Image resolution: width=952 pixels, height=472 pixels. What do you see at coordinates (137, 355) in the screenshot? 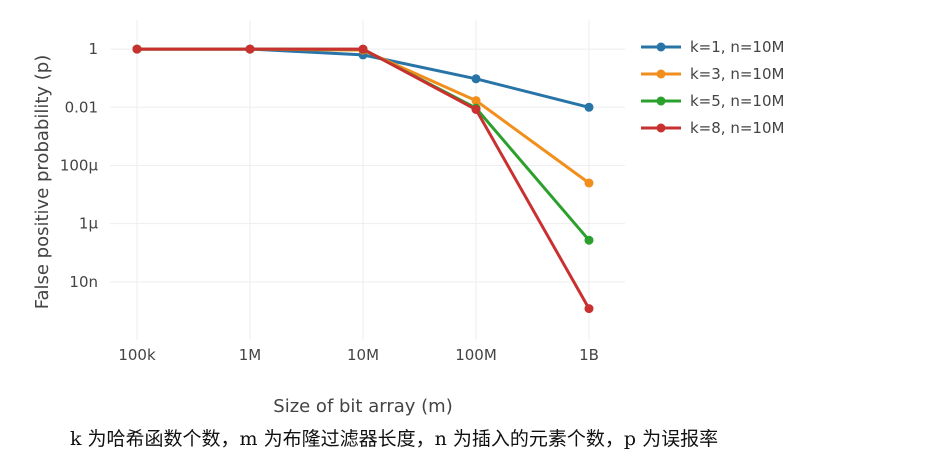
I see `x-tick-label: 100k` at bounding box center [137, 355].